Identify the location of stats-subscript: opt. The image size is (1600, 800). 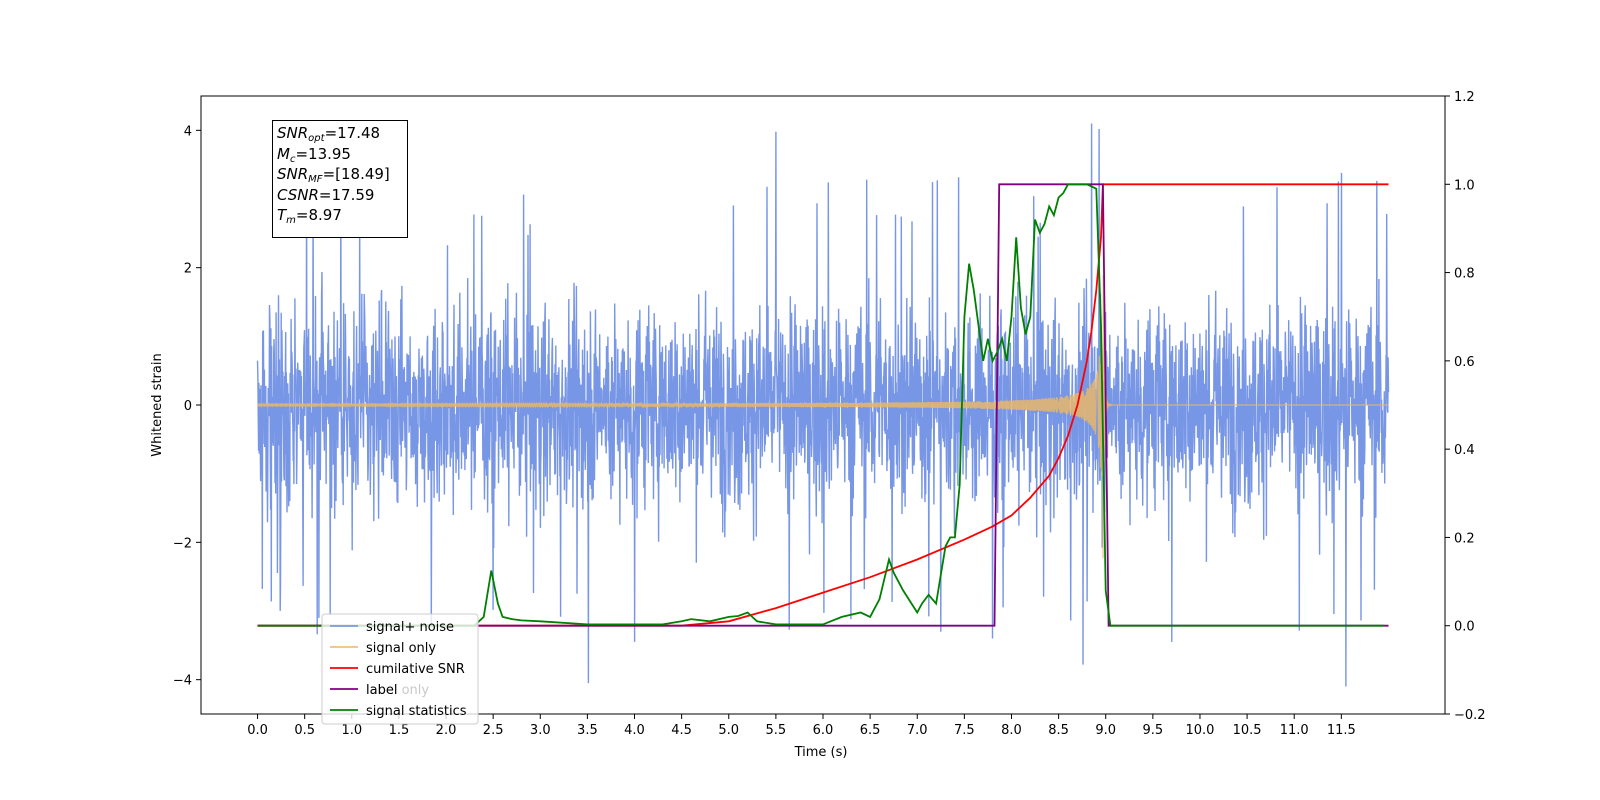
(316, 138).